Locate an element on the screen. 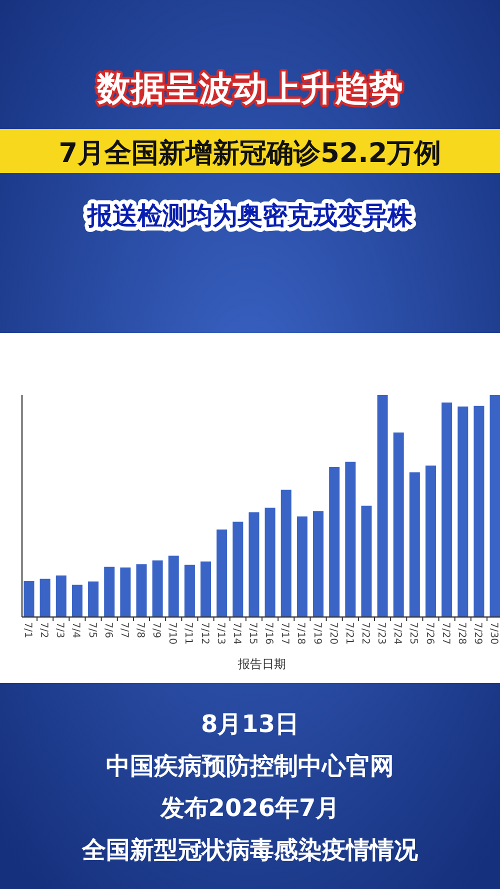 Image resolution: width=500 pixels, height=889 pixels. x-tick-label: 7/6 is located at coordinates (108, 630).